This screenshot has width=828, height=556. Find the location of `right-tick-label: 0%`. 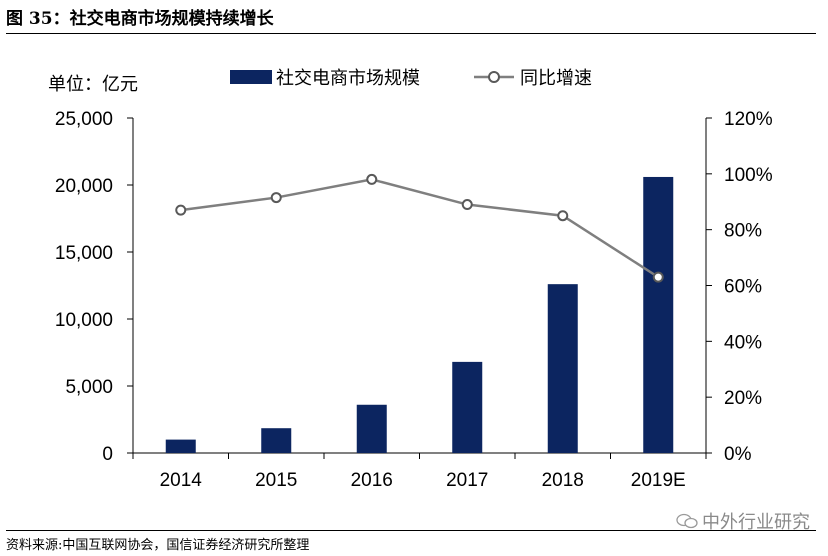

right-tick-label: 0% is located at coordinates (738, 454).